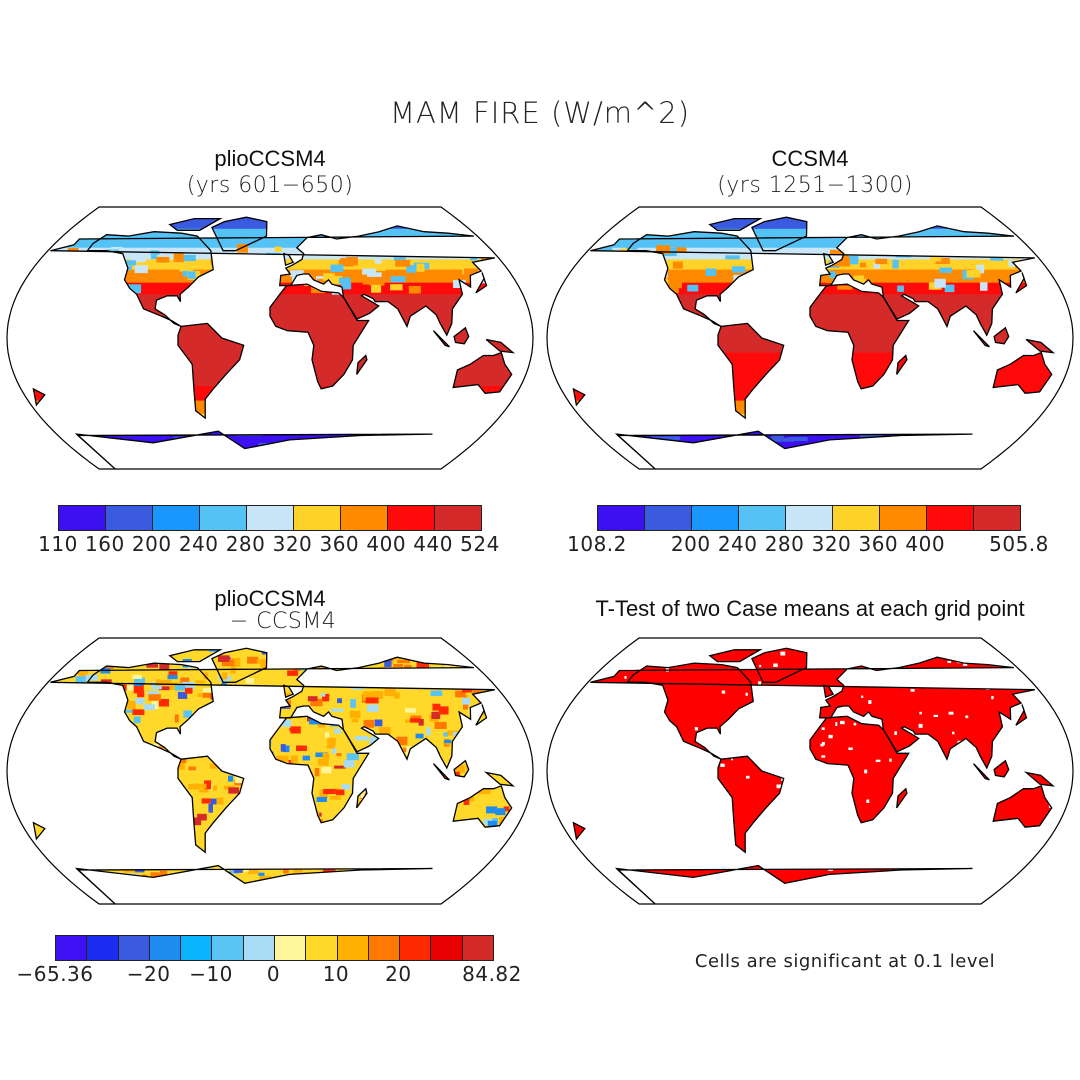  Describe the element at coordinates (270, 771) in the screenshot. I see `map-border` at that location.